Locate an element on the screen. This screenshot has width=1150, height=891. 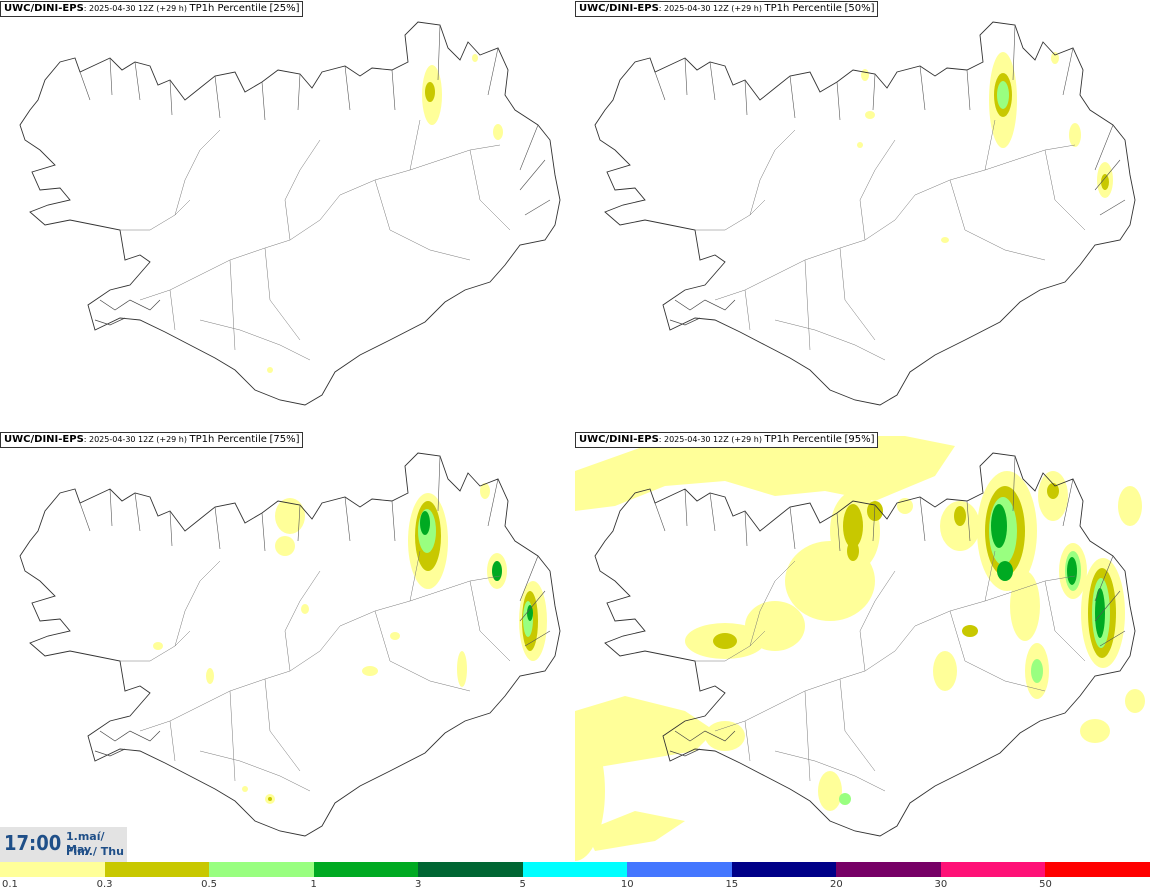
forecast-date: 1.maí/ May is located at coordinates (85, 843).